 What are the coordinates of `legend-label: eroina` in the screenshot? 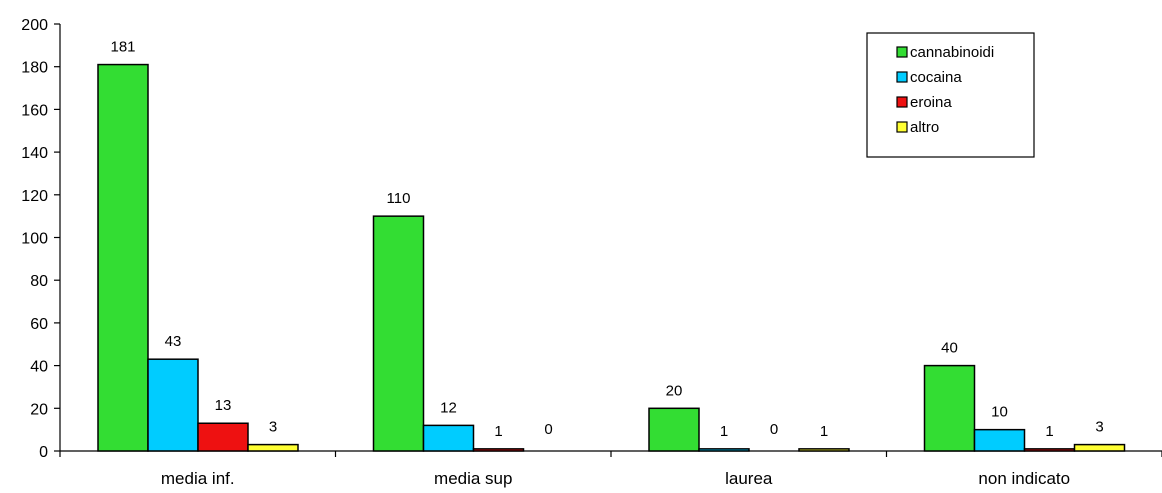 It's located at (931, 102).